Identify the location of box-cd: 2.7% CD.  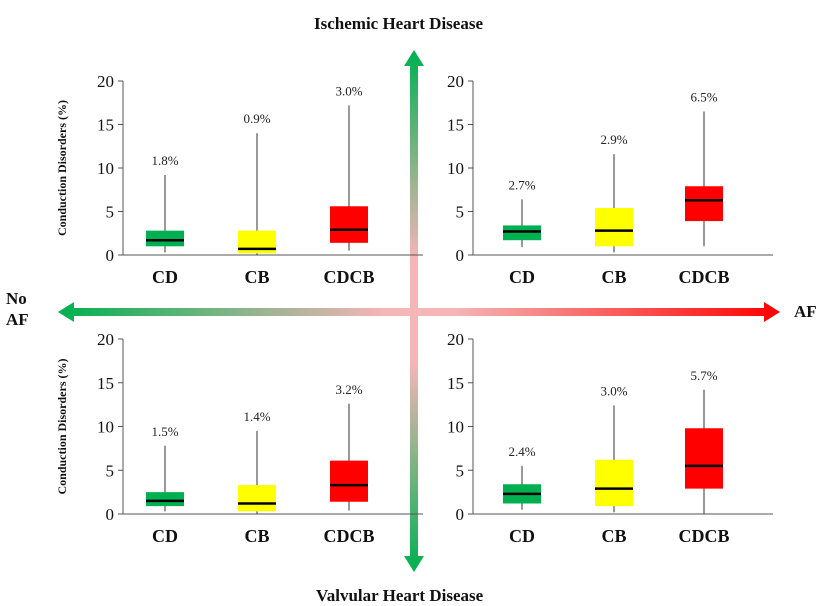
(522, 232).